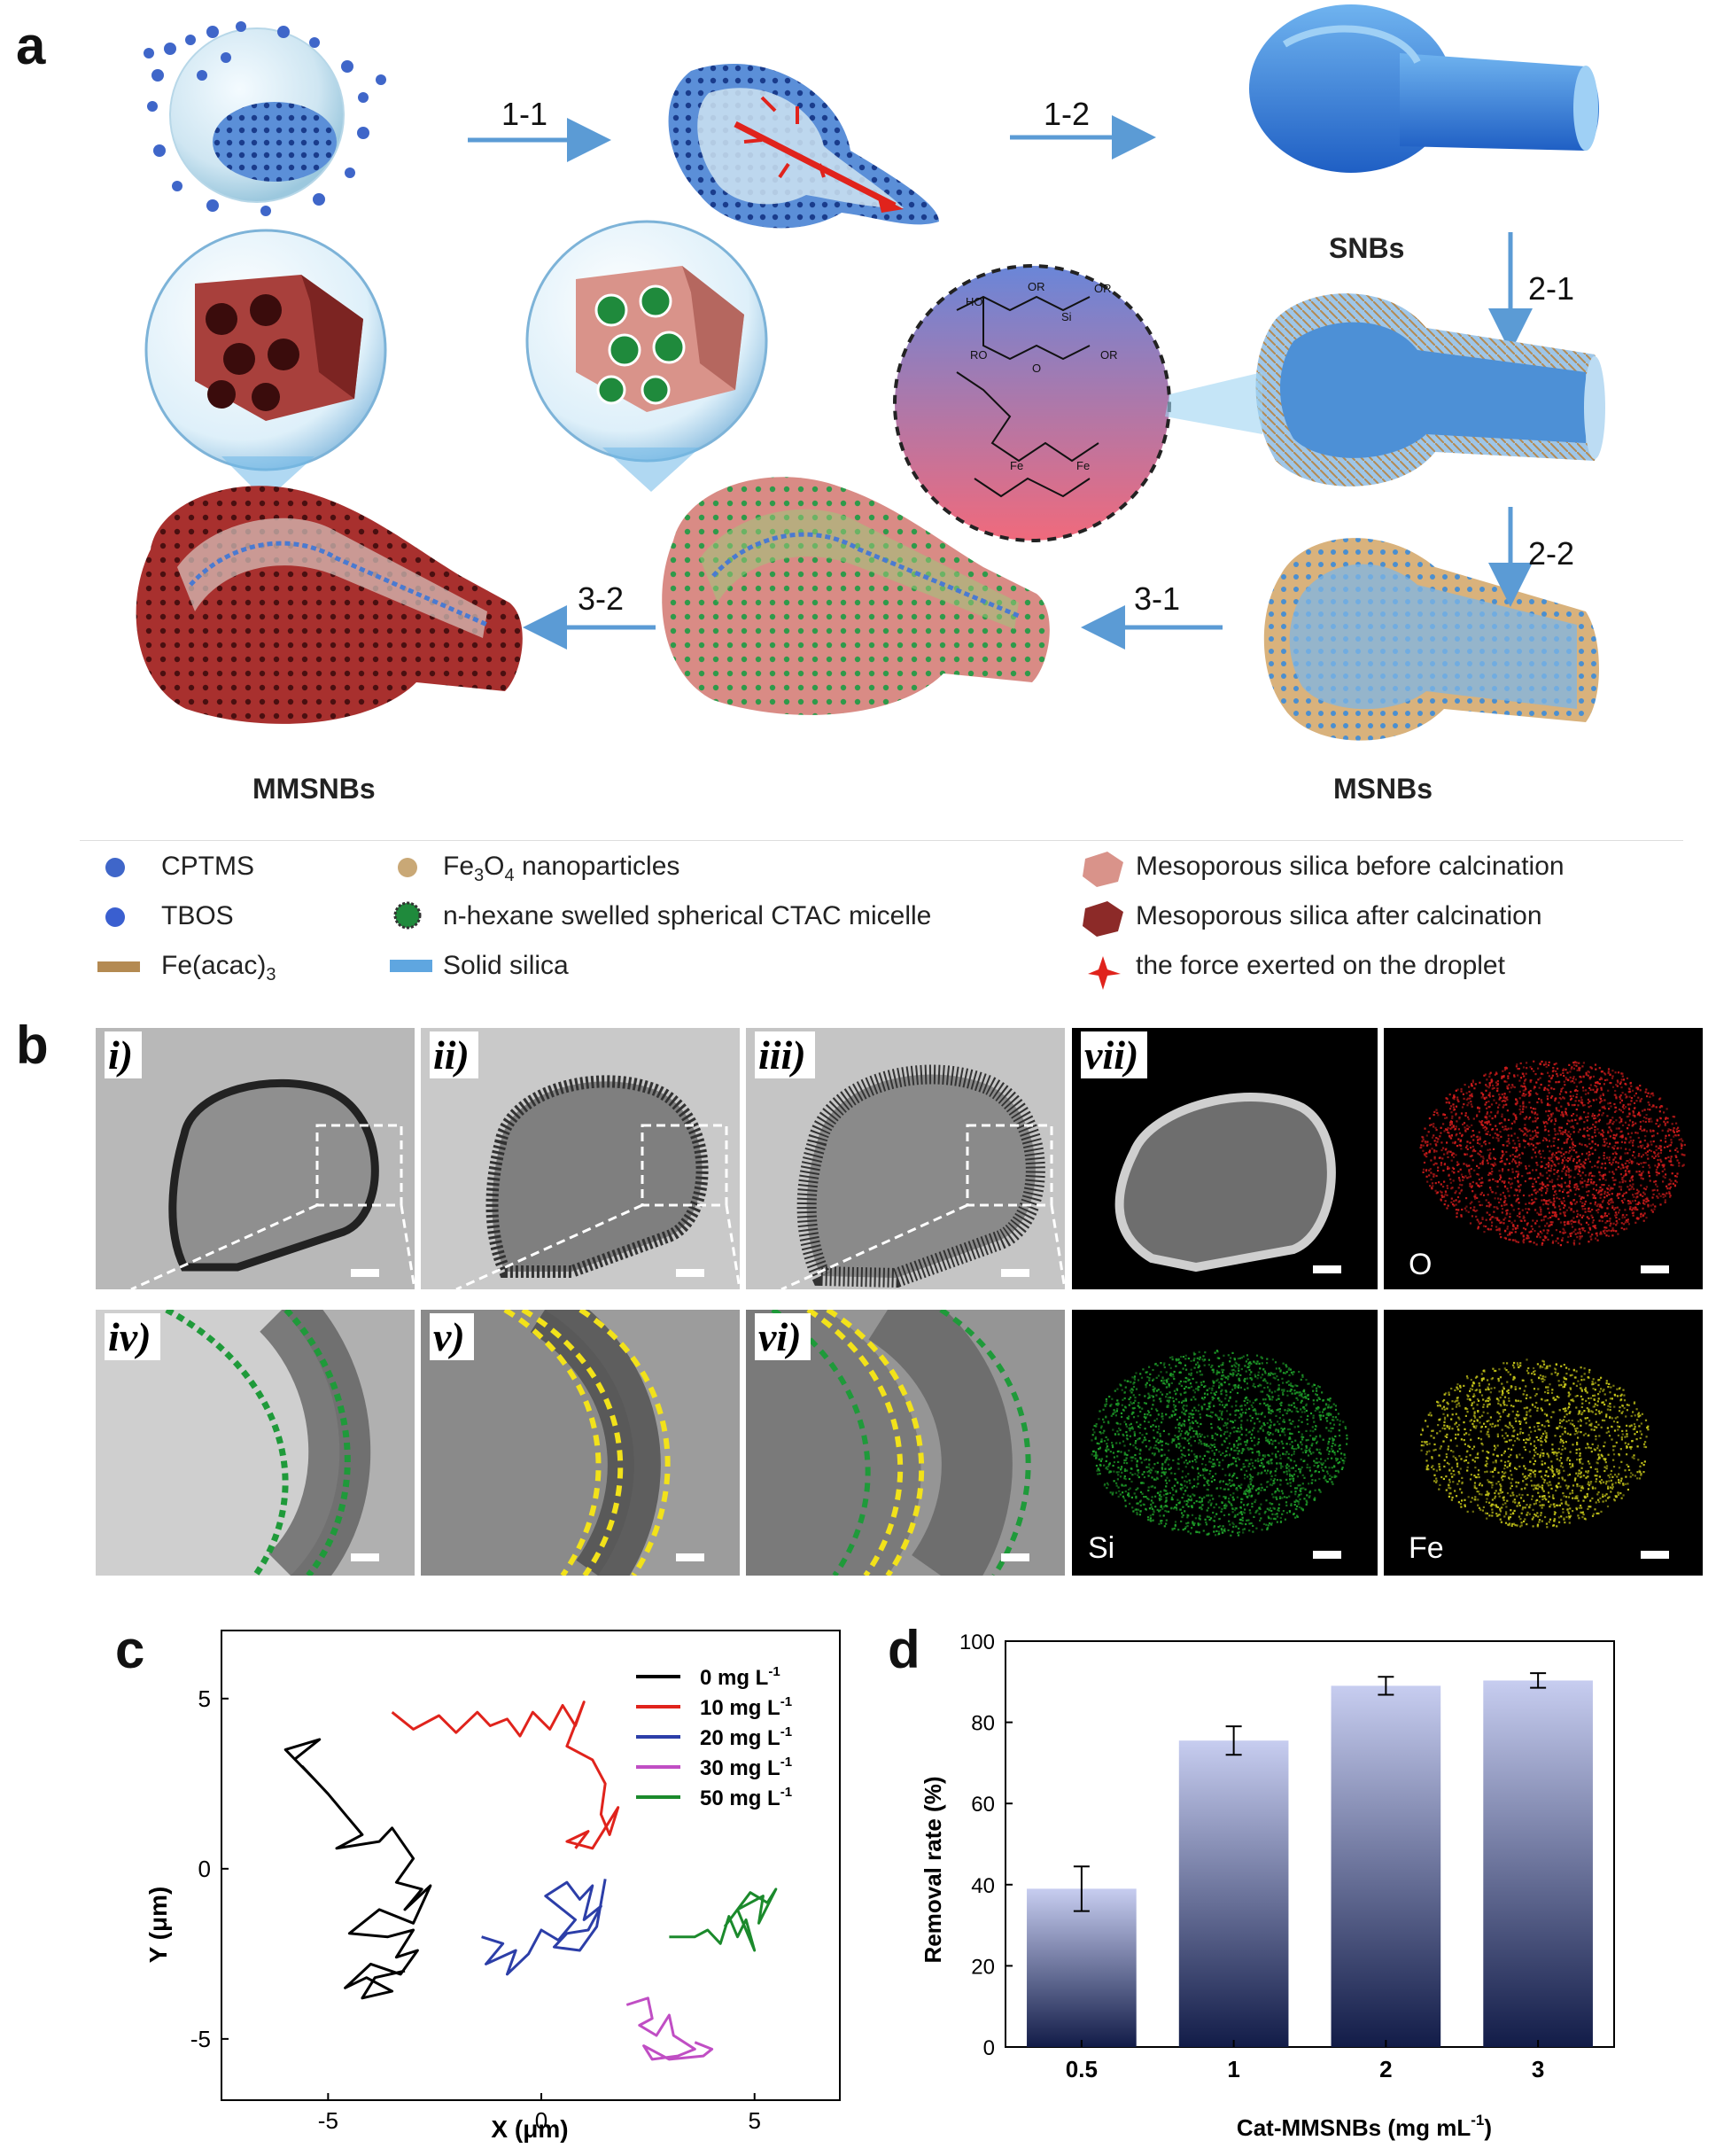 The width and height of the screenshot is (1716, 2156). I want to click on haadf-image-vii: vii), so click(1225, 1158).